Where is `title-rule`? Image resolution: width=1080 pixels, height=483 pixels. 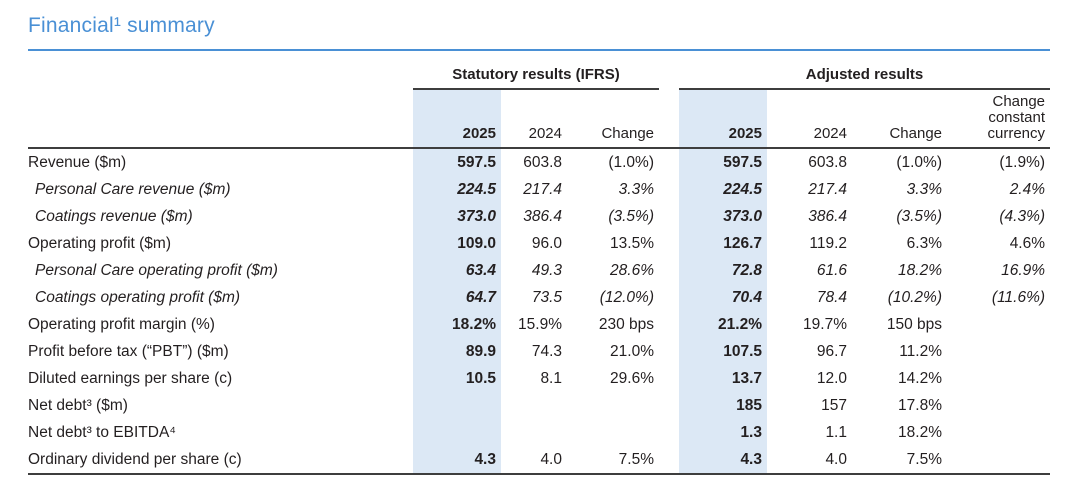 title-rule is located at coordinates (539, 50).